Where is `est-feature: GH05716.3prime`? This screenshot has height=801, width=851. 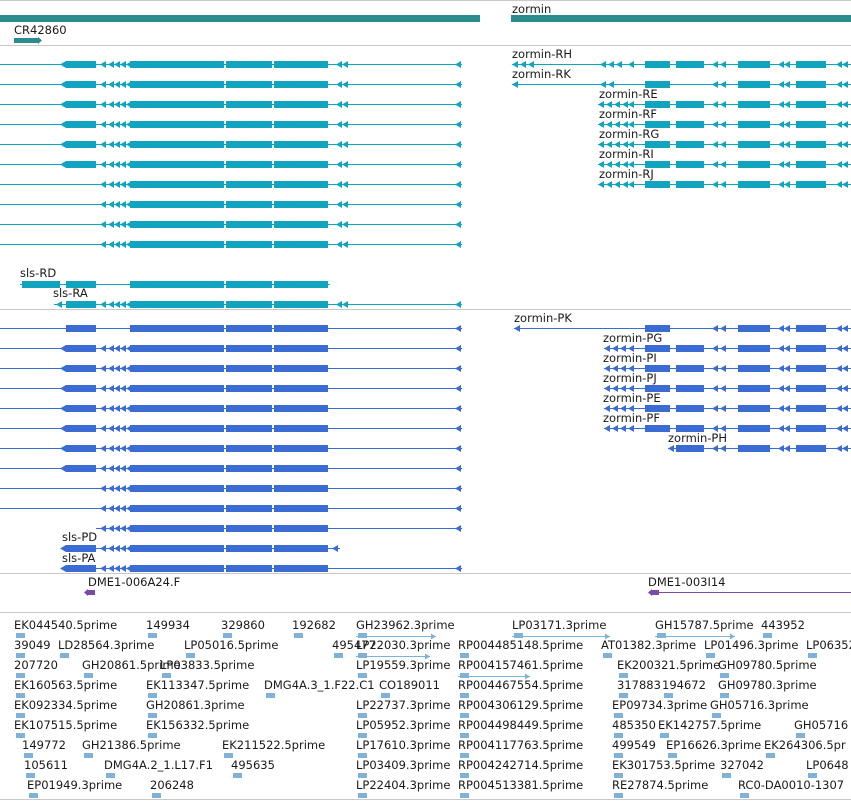 est-feature: GH05716.3prime is located at coordinates (759, 708).